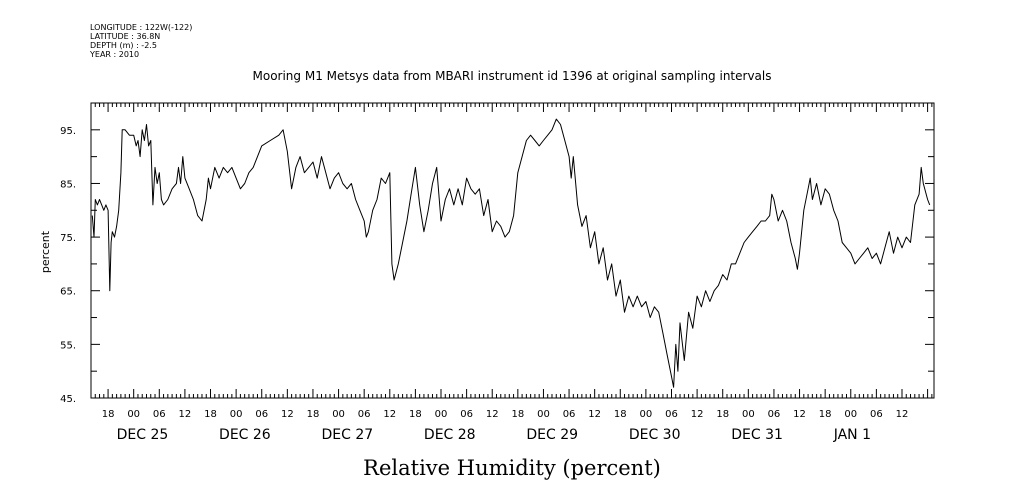 The height and width of the screenshot is (504, 1009). What do you see at coordinates (552, 435) in the screenshot?
I see `x-date-label: DEC 29` at bounding box center [552, 435].